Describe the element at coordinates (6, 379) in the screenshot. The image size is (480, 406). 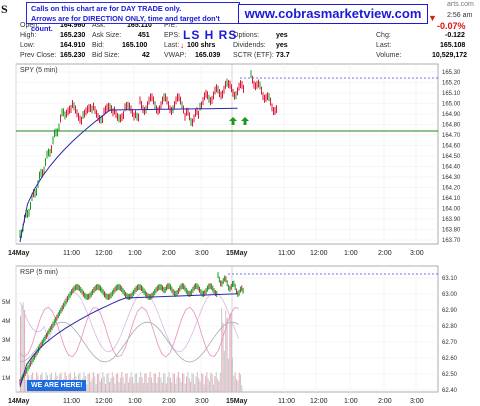
I see `volume-tick-label: 1M` at that location.